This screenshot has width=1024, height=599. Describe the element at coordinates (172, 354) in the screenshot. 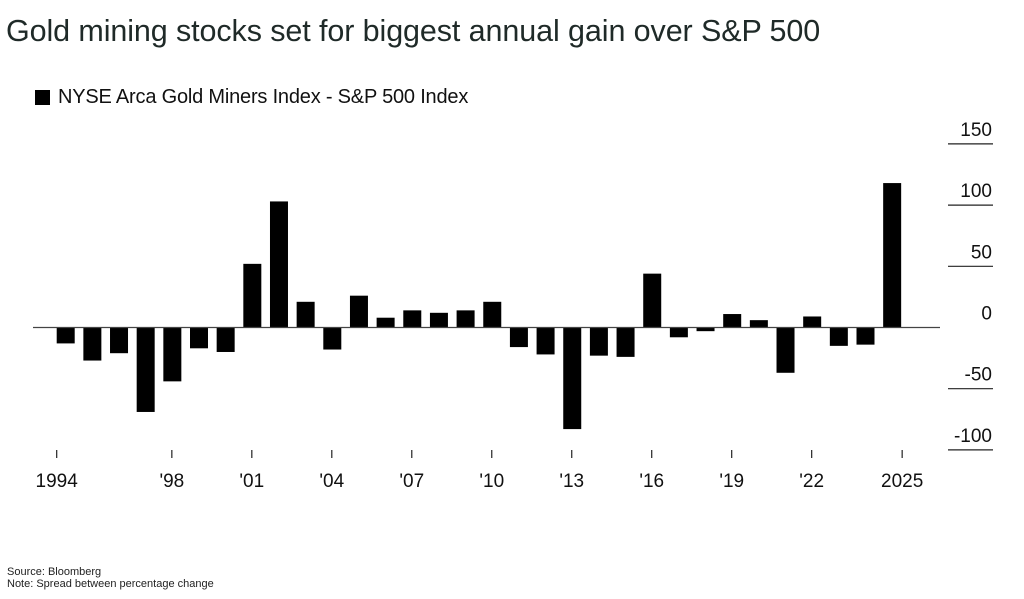

I see `bar-1998` at that location.